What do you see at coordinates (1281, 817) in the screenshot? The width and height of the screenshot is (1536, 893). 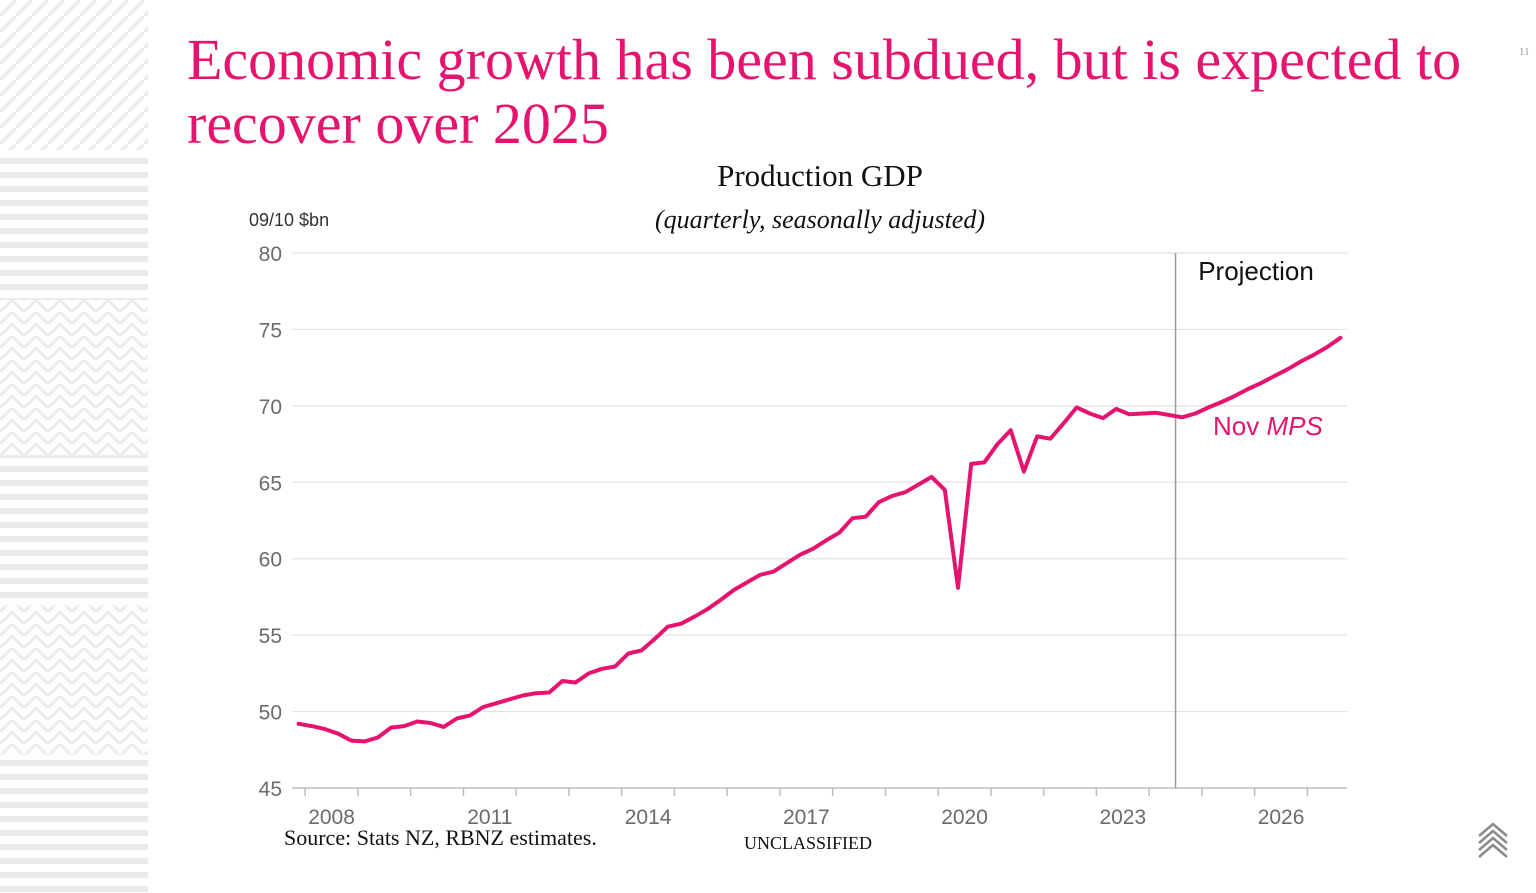 I see `x-tick-label-2026: 2026` at bounding box center [1281, 817].